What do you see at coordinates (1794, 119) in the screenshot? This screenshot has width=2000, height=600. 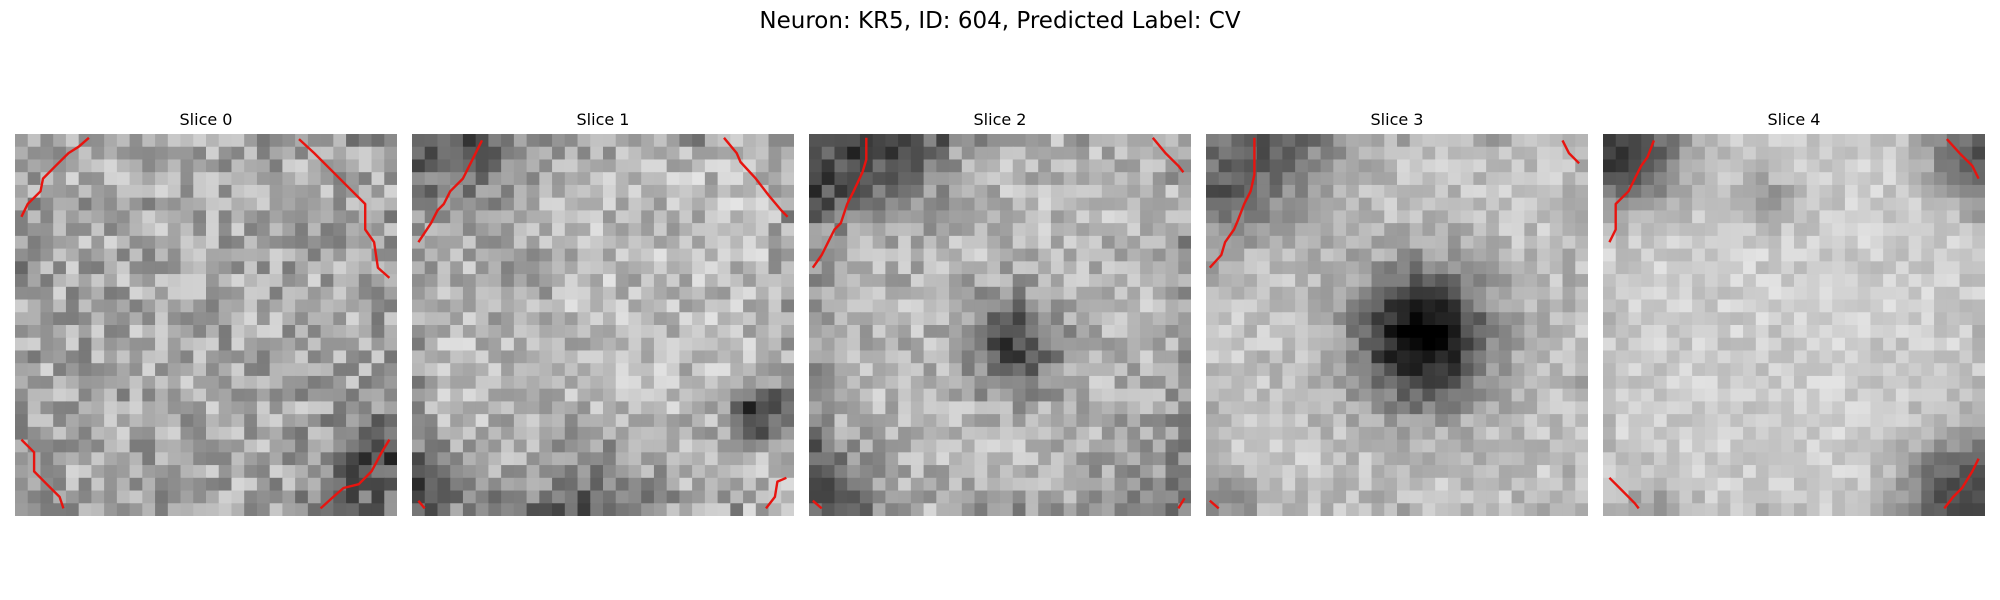 I see `slice-title-4: Slice 4` at bounding box center [1794, 119].